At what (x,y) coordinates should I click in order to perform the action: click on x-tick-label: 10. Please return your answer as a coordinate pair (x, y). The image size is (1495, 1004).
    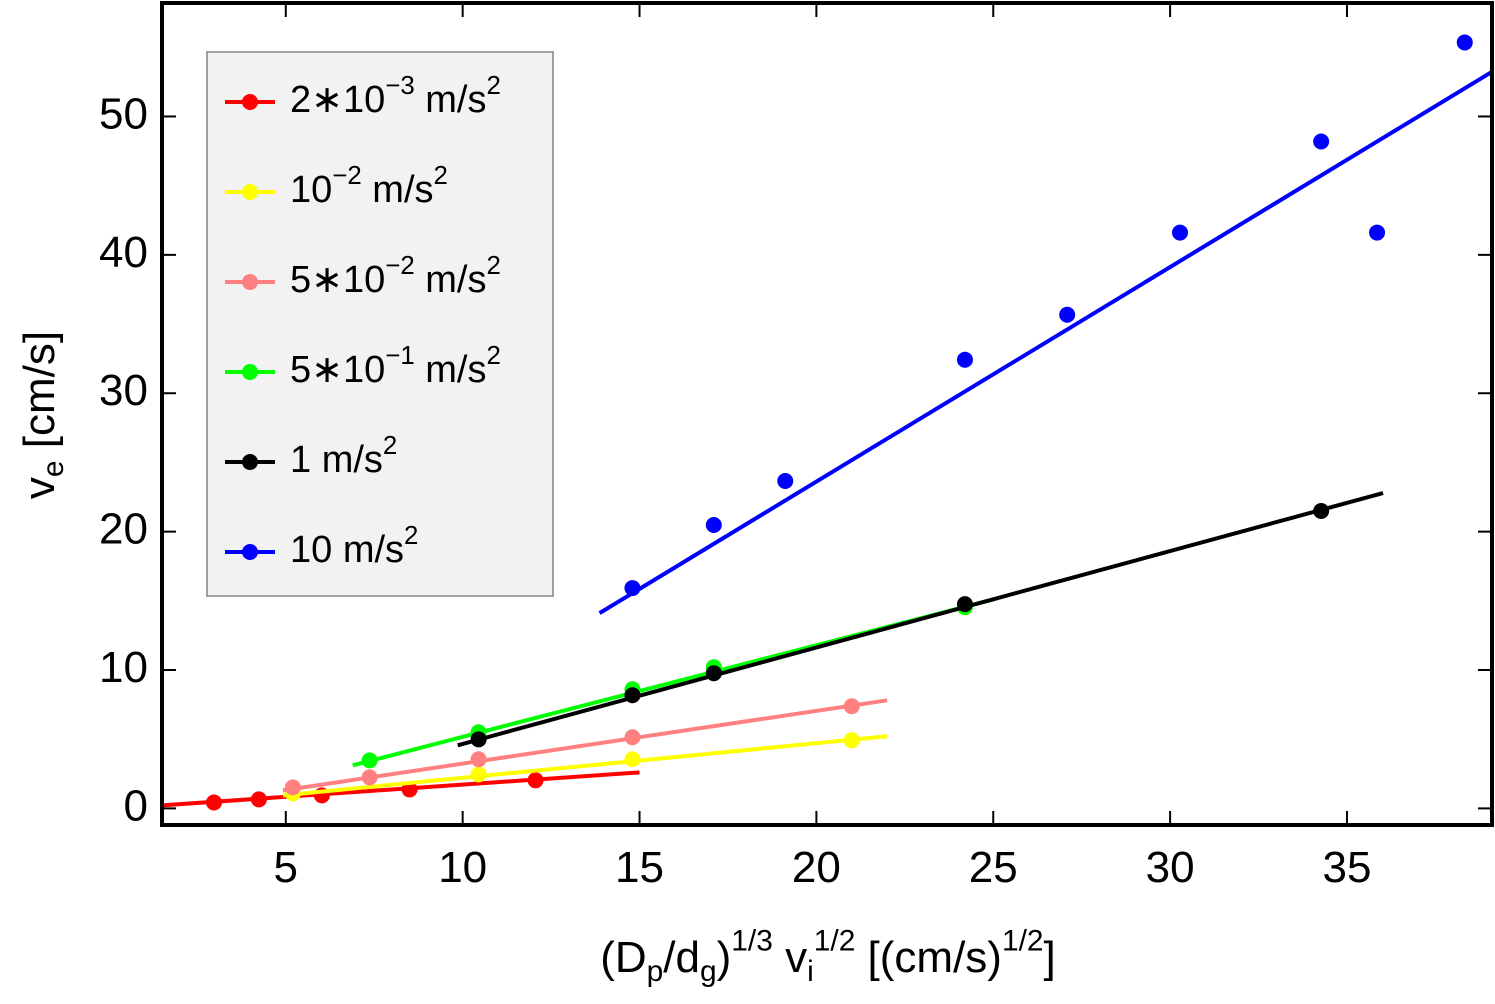
    Looking at the image, I should click on (462, 867).